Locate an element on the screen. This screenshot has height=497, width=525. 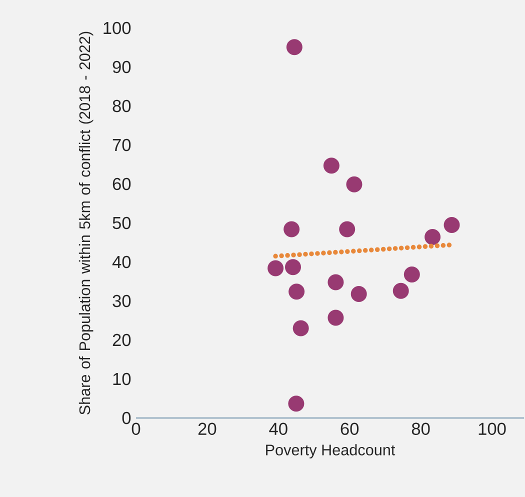
x-tick-label: 80 is located at coordinates (421, 428).